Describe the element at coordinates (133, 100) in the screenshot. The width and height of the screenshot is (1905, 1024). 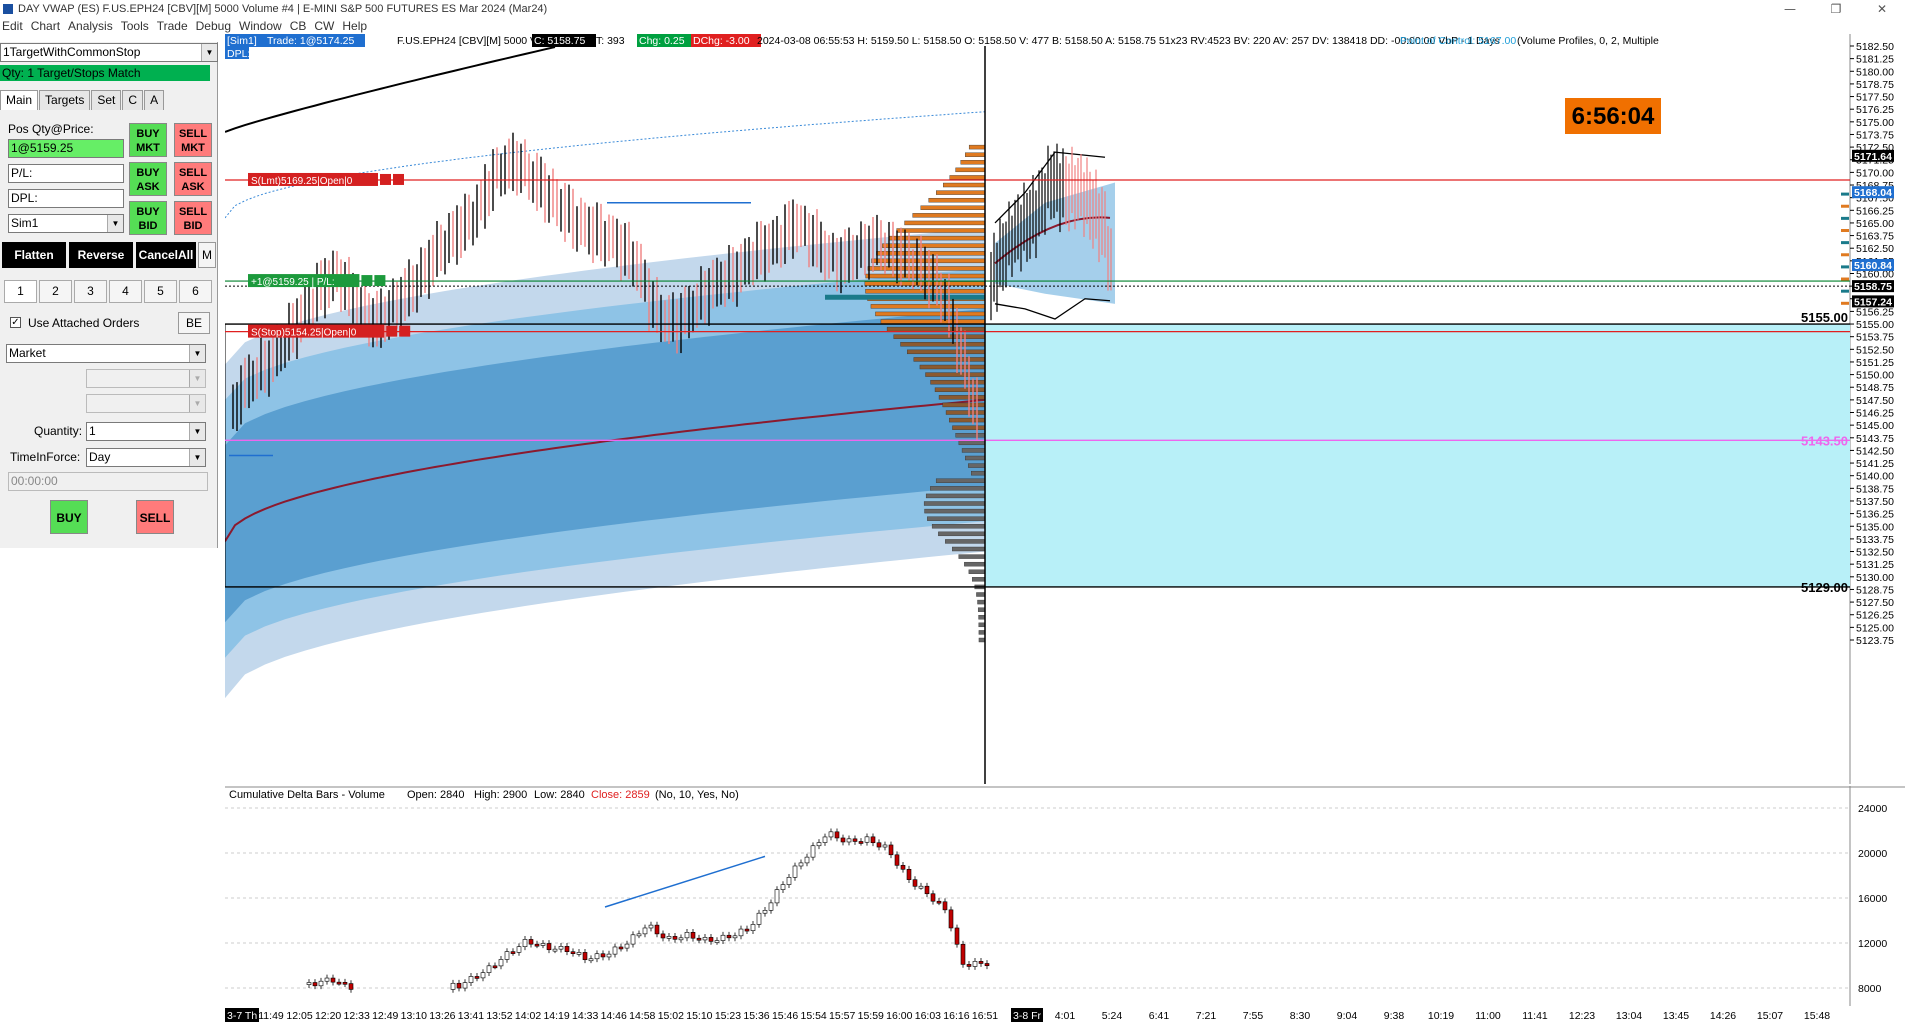
I see `tab-c: C` at that location.